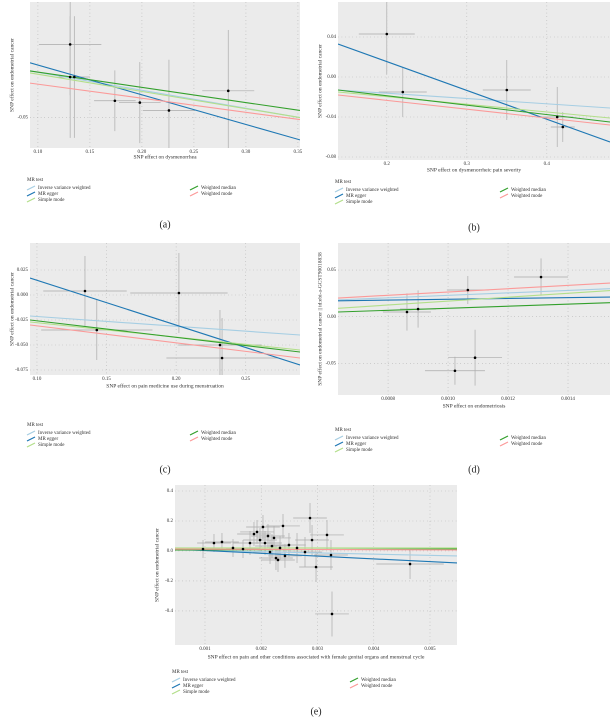 The width and height of the screenshot is (616, 718). What do you see at coordinates (170, 491) in the screenshot?
I see `y-tick-label: 0.4` at bounding box center [170, 491].